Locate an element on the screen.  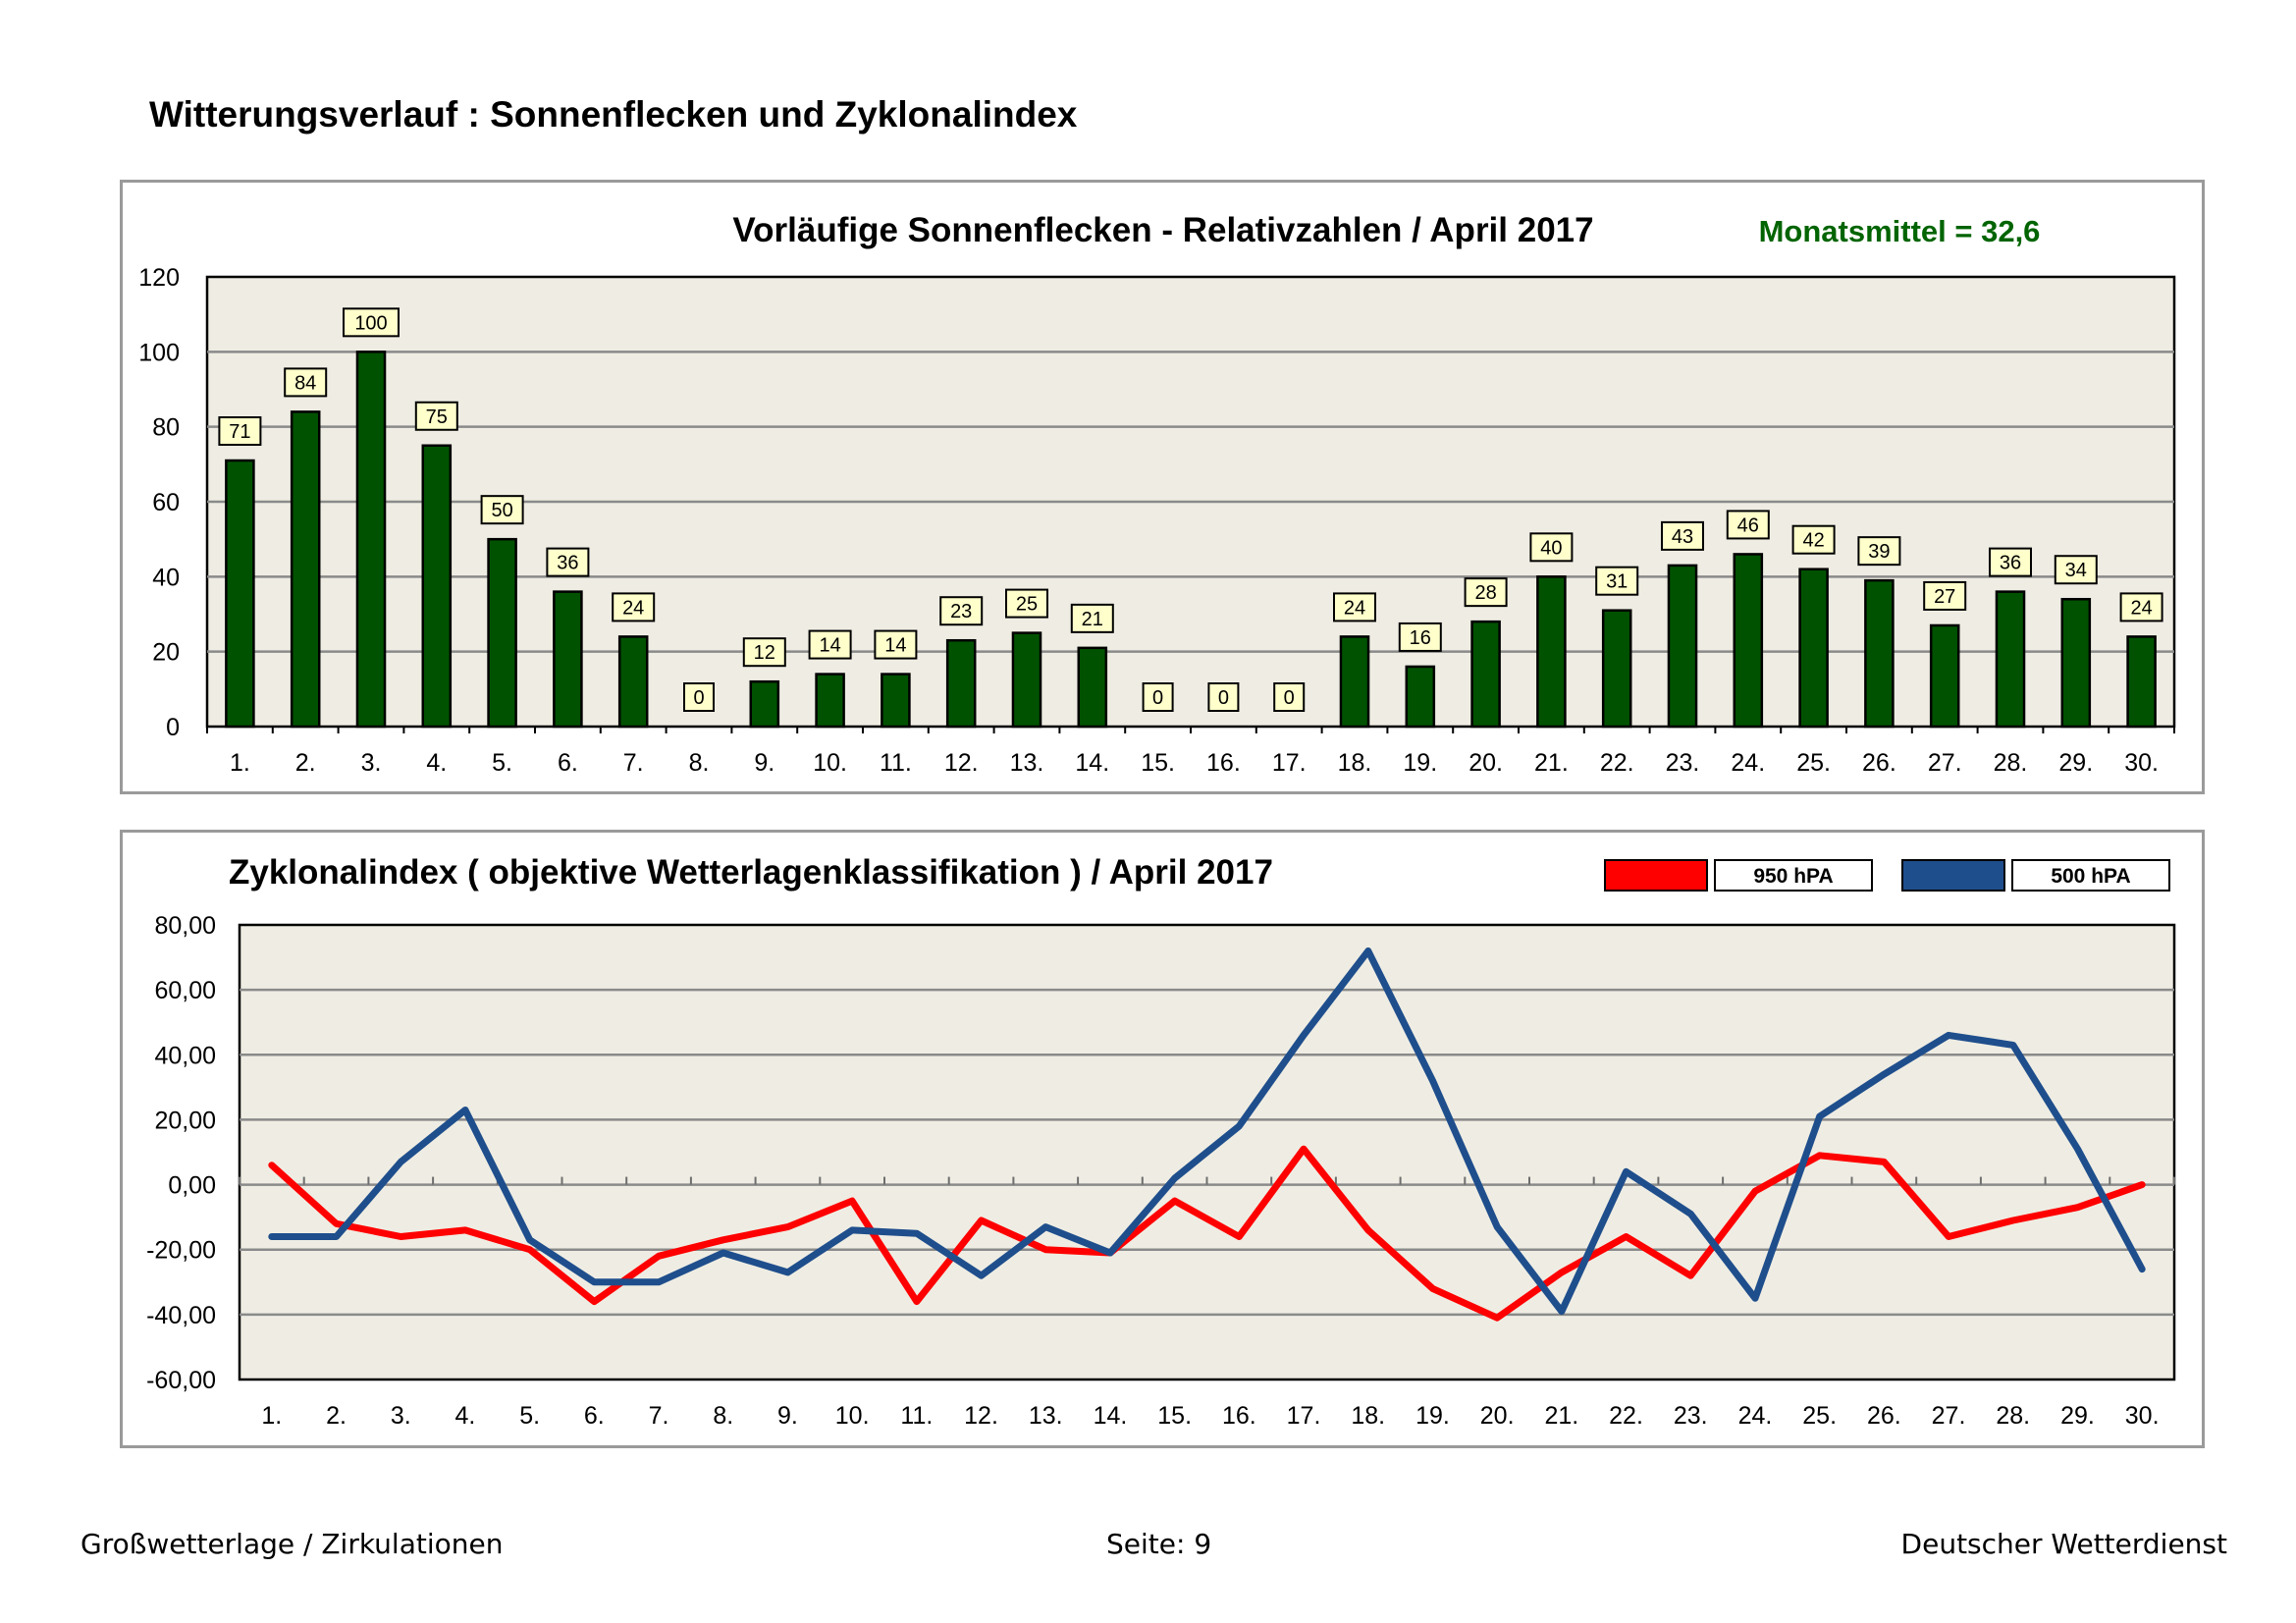
y-tick-label: 60,00 is located at coordinates (185, 990).